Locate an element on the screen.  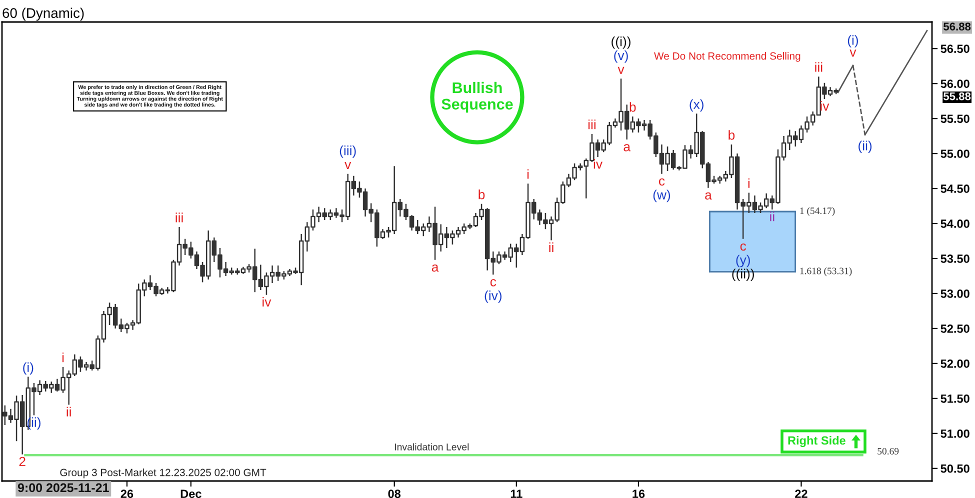
annotation: (iv) is located at coordinates (493, 296).